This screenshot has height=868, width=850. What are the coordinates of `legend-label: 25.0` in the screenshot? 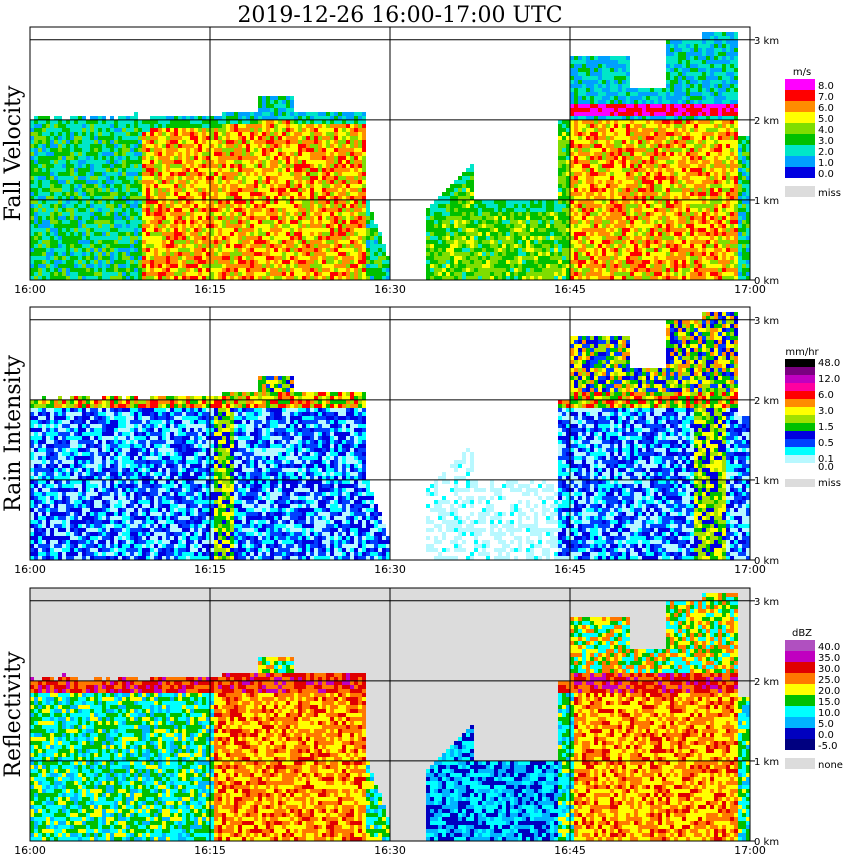 It's located at (829, 680).